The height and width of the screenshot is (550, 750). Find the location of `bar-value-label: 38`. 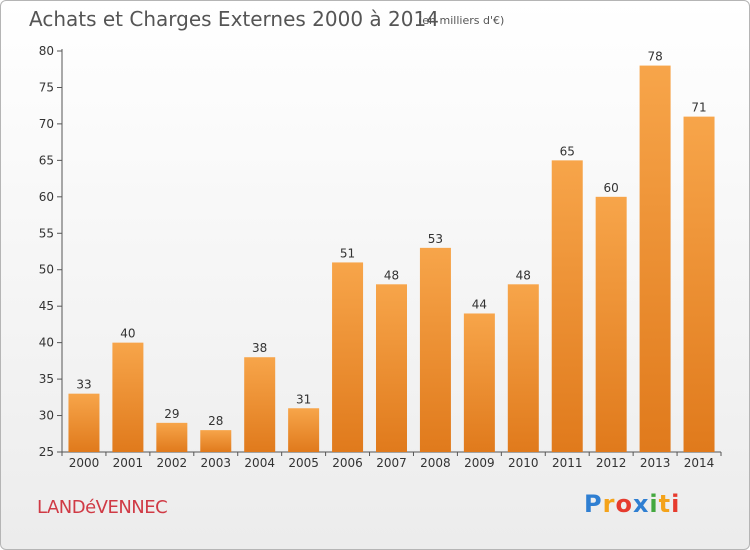

bar-value-label: 38 is located at coordinates (259, 348).